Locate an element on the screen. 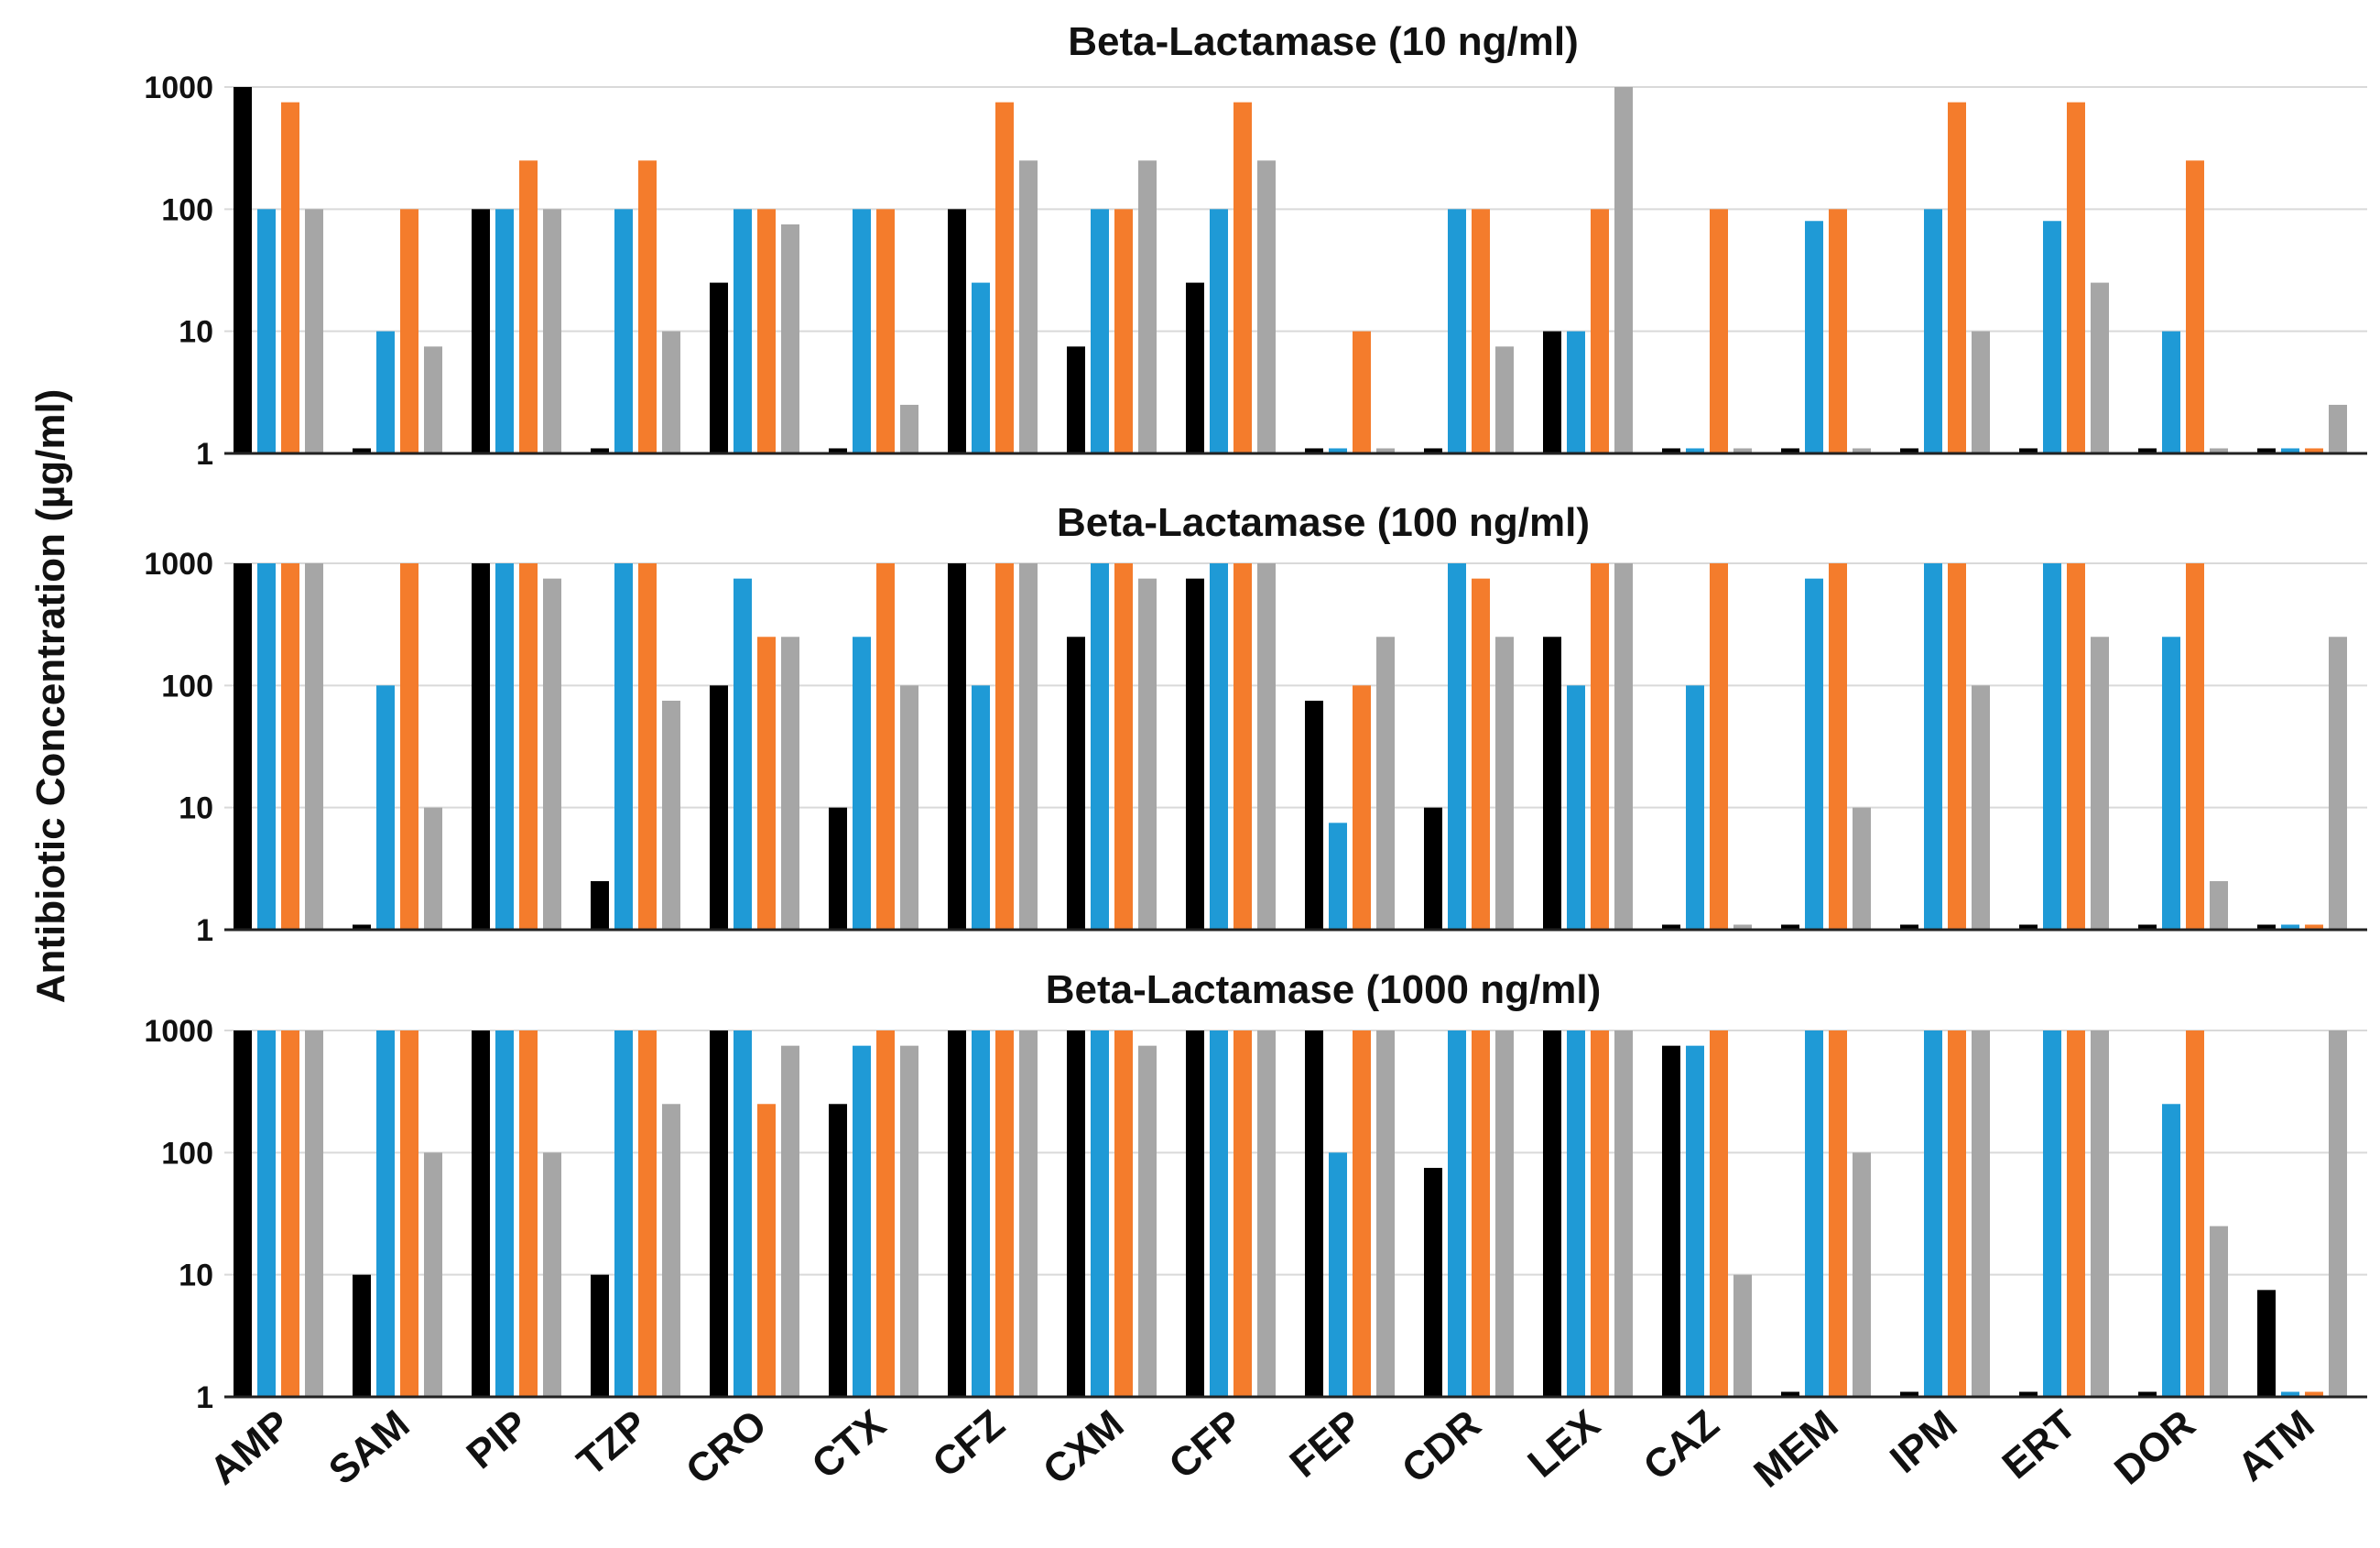  bar-caz-s1 is located at coordinates (1671, 927).